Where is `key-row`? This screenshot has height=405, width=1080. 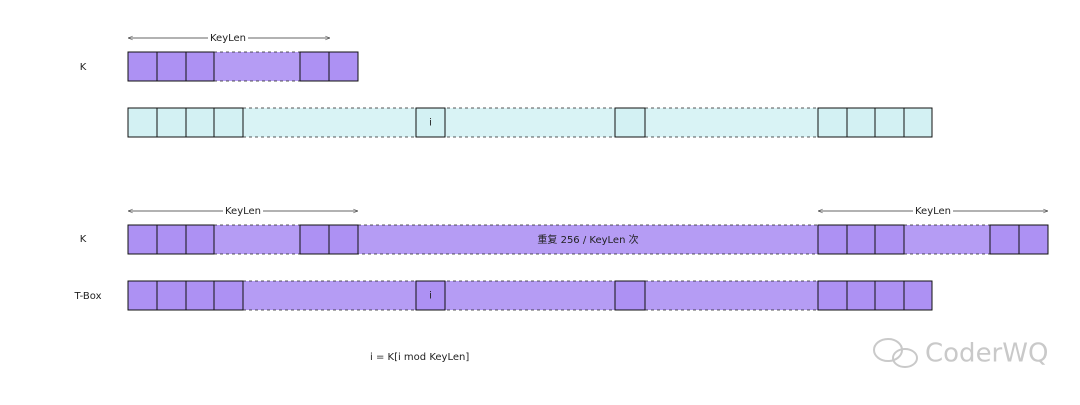 key-row is located at coordinates (243, 66).